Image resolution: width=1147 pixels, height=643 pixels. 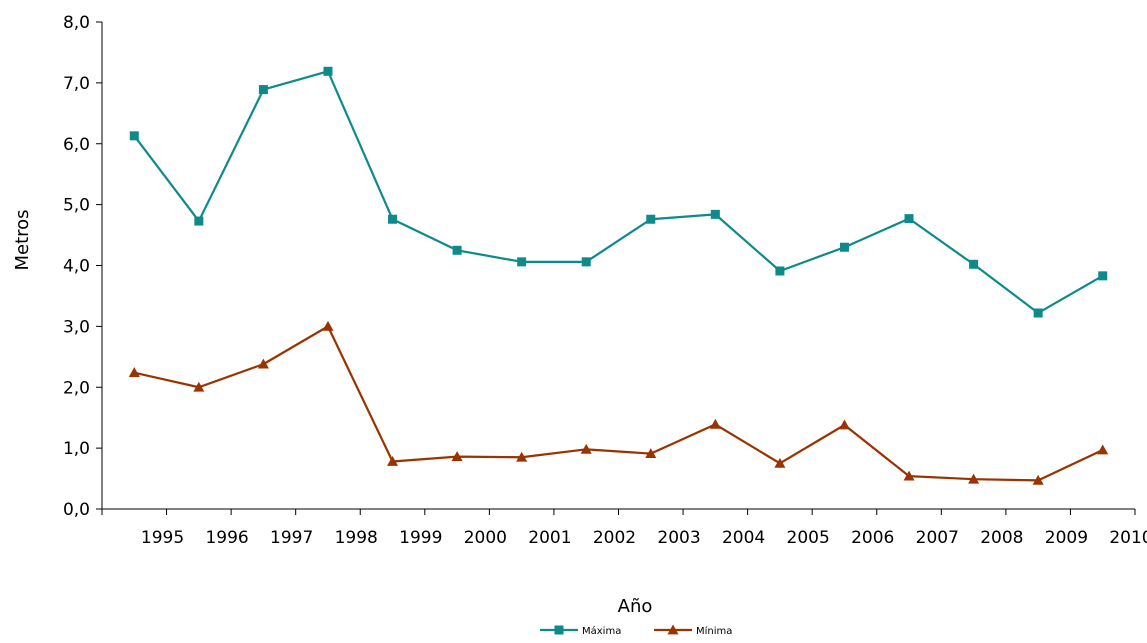 What do you see at coordinates (614, 538) in the screenshot?
I see `x-tick-label: 2002` at bounding box center [614, 538].